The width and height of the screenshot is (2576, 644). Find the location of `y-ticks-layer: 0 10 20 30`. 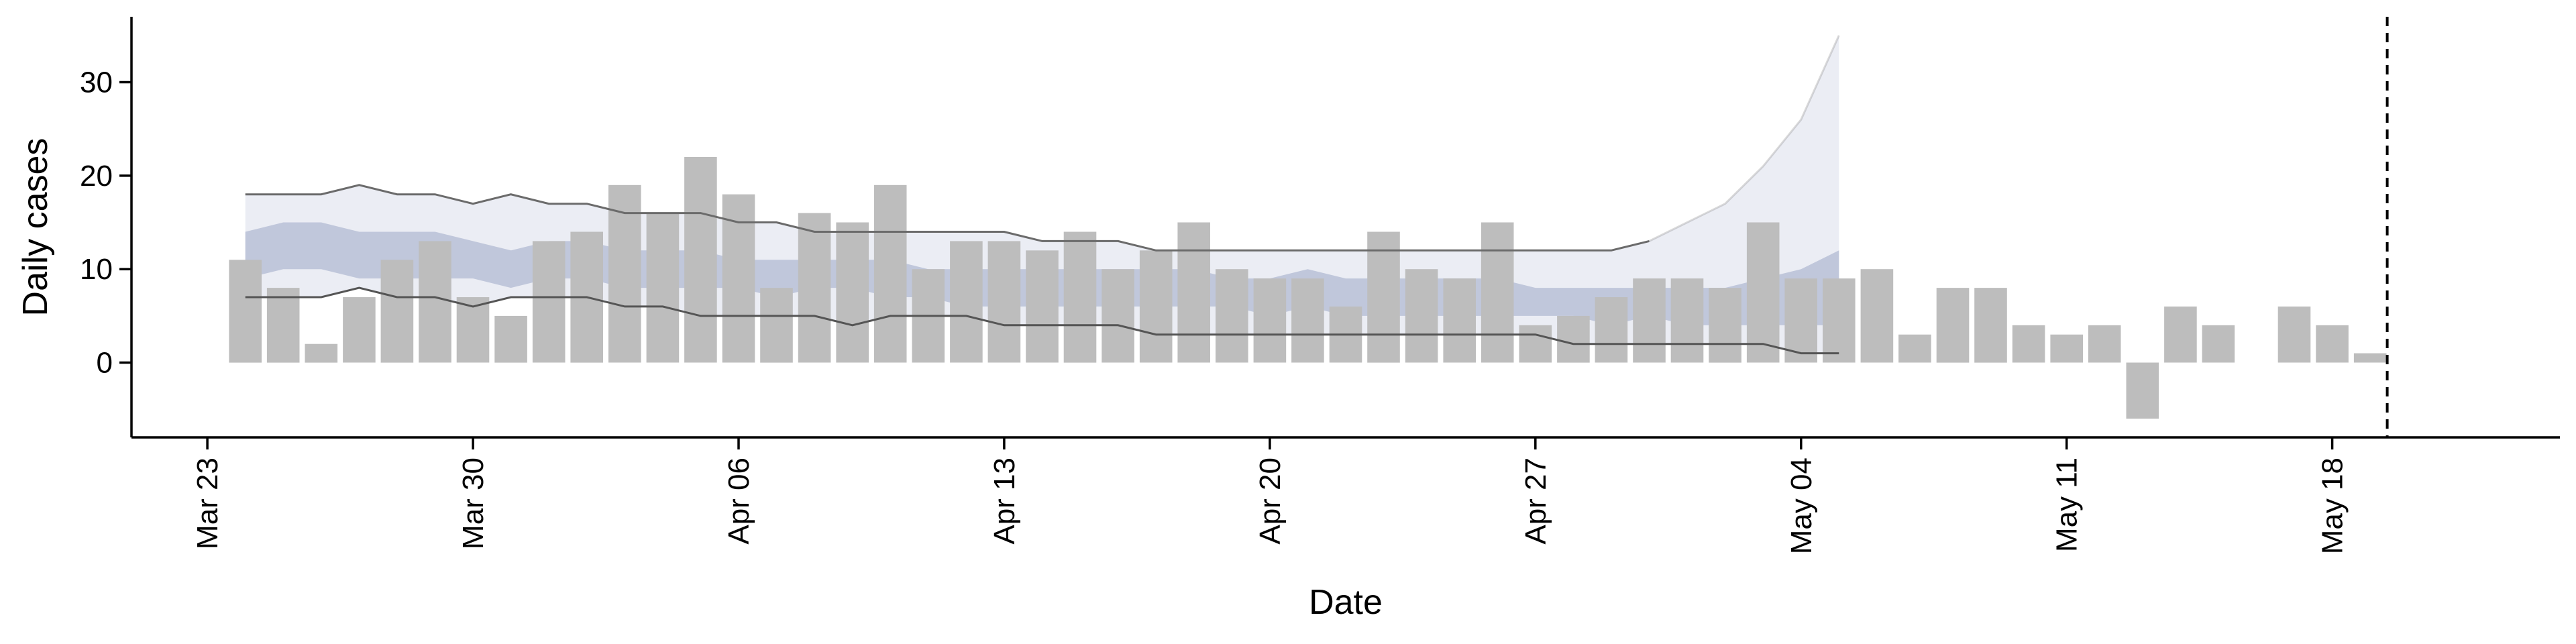

y-ticks-layer: 0 10 20 30 is located at coordinates (105, 223).